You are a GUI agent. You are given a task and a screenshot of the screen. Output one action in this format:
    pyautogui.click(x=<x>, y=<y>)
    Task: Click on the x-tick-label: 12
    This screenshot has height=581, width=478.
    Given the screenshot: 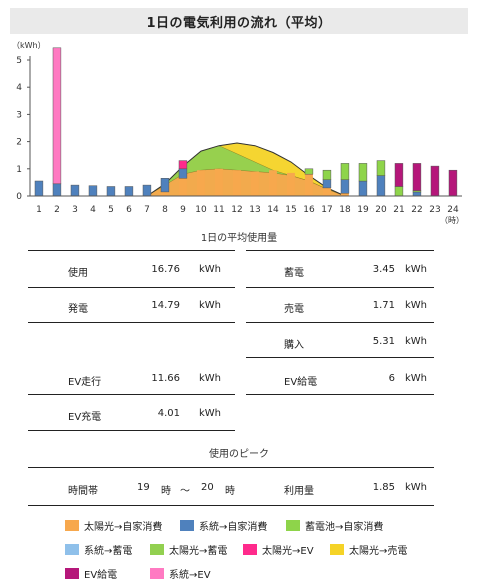 What is the action you would take?
    pyautogui.click(x=236, y=210)
    